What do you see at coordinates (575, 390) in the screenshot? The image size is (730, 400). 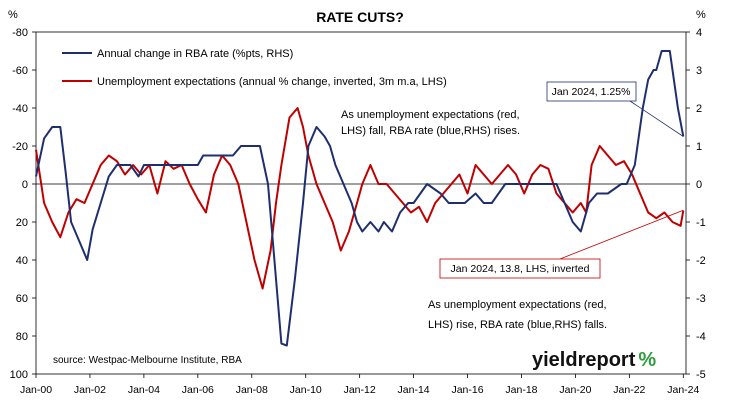 I see `x-tick-label: Jan-20` at bounding box center [575, 390].